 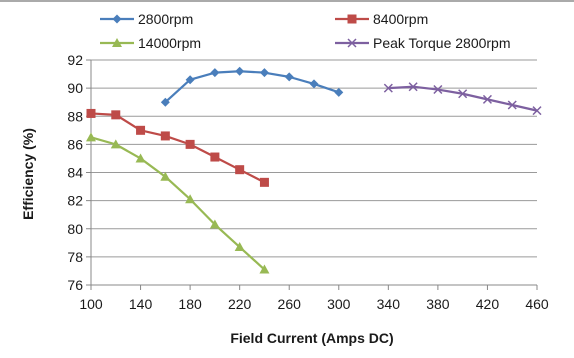 I want to click on legend-label-2800rpm: 2800rpm, so click(x=165, y=19).